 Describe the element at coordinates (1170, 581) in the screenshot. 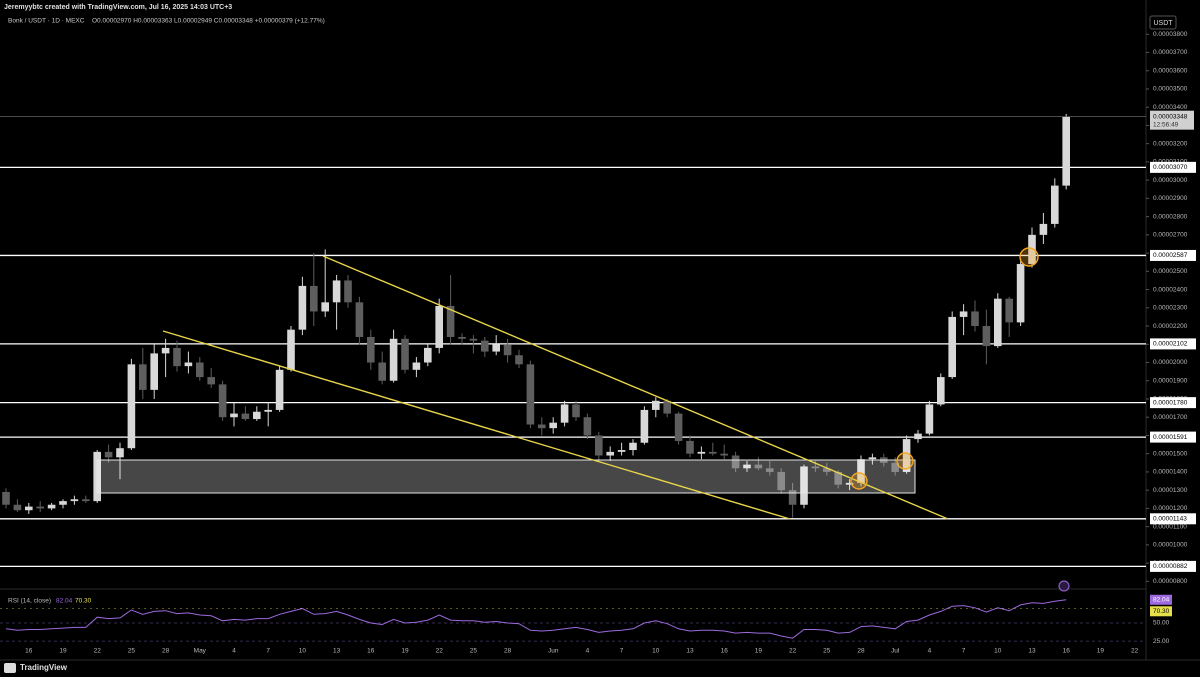

I see `y-tick-label: 0.00000800` at that location.